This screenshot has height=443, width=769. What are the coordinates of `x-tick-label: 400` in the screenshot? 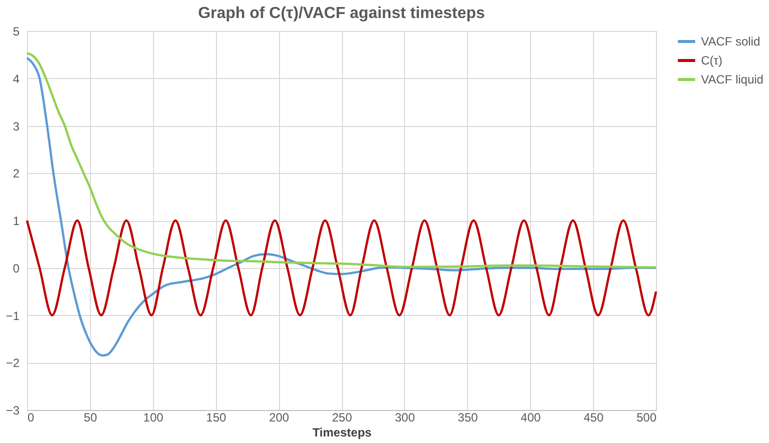 It's located at (531, 417).